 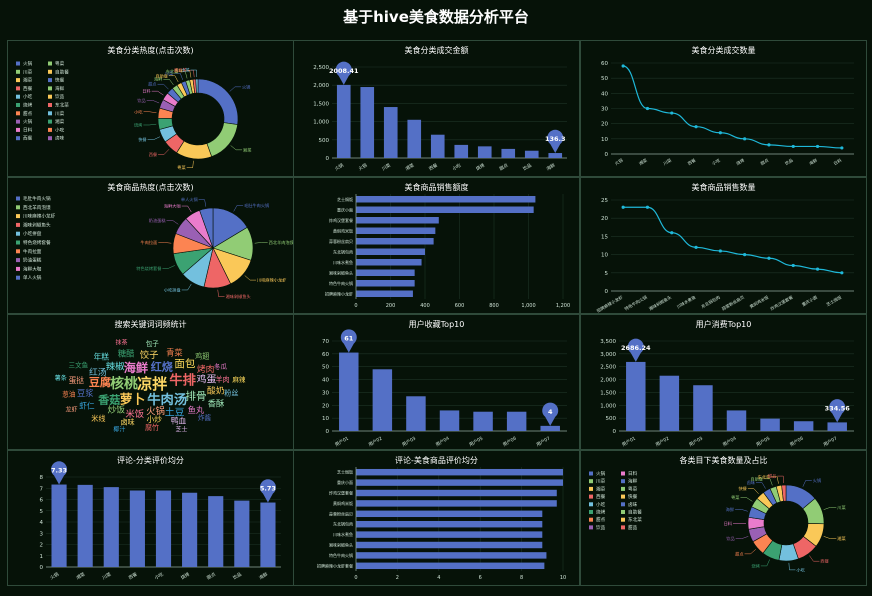 I want to click on legend-item: 单人火锅, so click(x=29, y=277).